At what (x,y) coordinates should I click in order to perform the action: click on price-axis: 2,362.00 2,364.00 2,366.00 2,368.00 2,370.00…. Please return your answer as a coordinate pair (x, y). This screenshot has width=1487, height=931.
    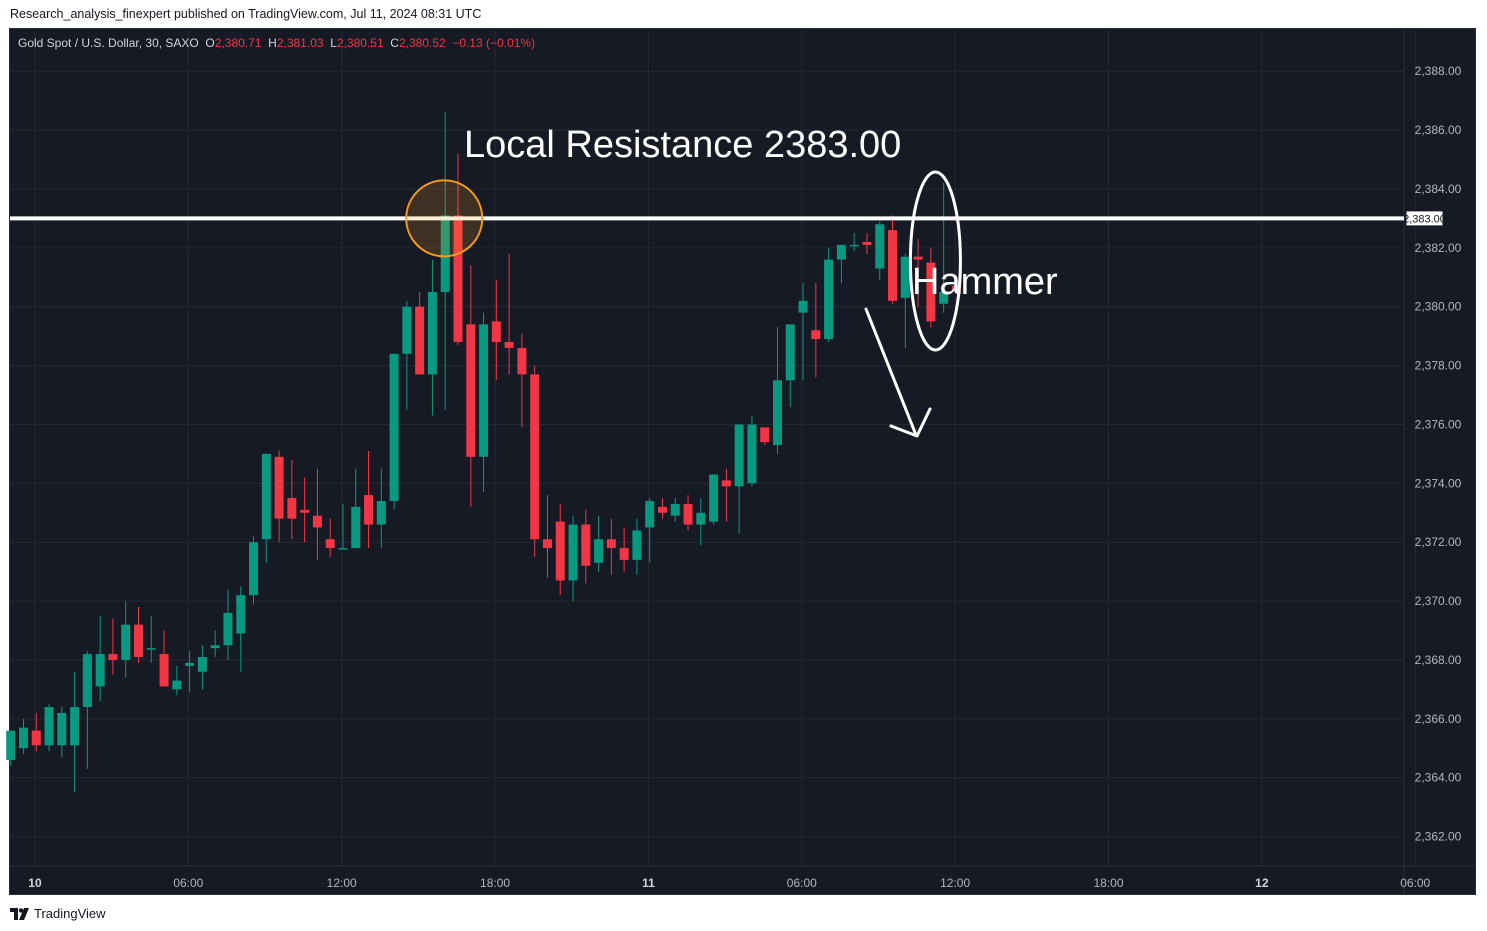
    Looking at the image, I should click on (1438, 453).